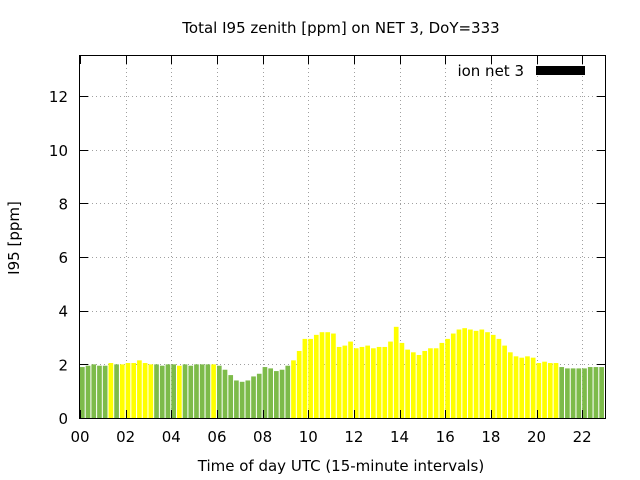 Image resolution: width=640 pixels, height=480 pixels. I want to click on x-tick-label: 18, so click(490, 437).